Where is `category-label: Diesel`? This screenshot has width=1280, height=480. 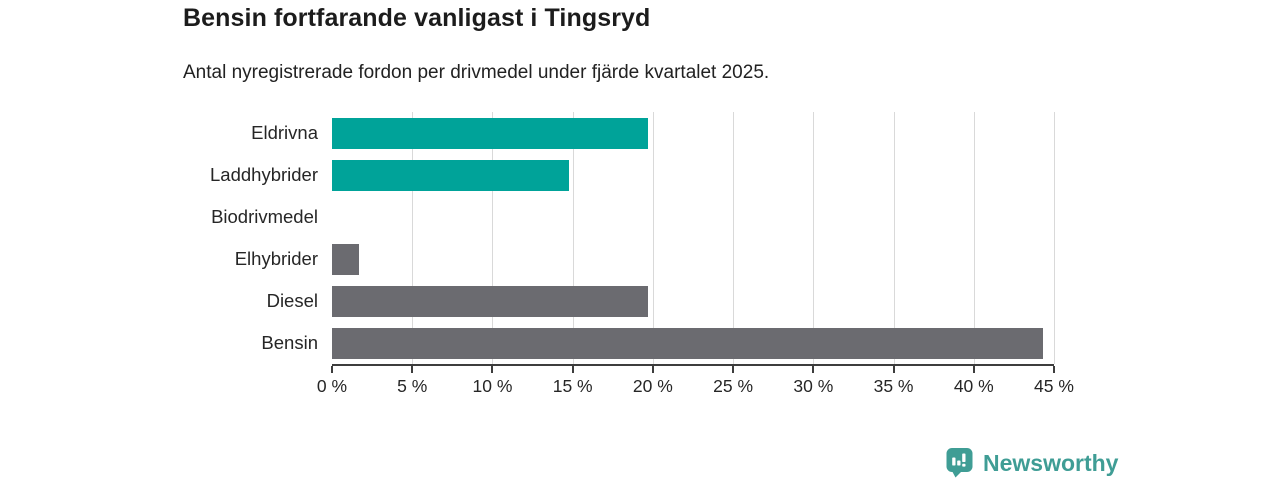
category-label: Diesel is located at coordinates (292, 300).